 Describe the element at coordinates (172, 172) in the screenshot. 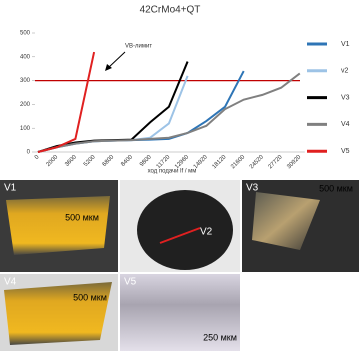

I see `x-axis-label: ход подачи lf / мм` at that location.